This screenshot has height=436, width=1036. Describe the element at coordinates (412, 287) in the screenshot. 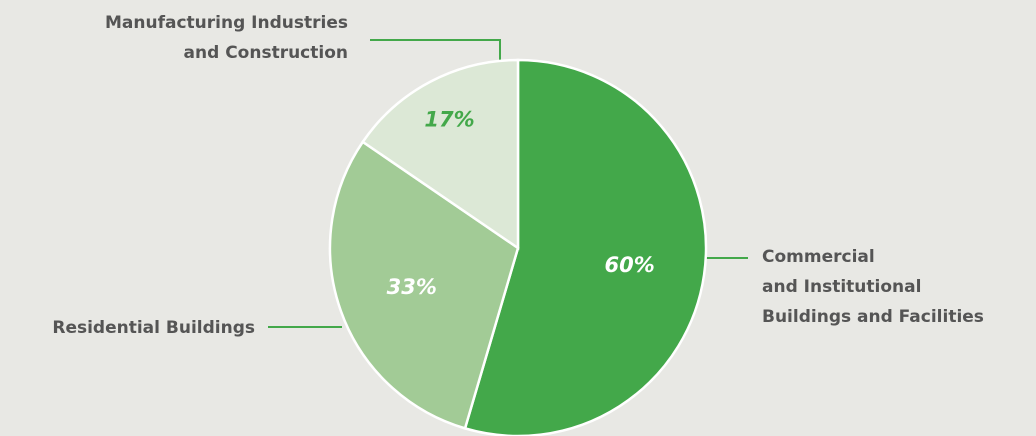

I see `data-label: 33%` at that location.